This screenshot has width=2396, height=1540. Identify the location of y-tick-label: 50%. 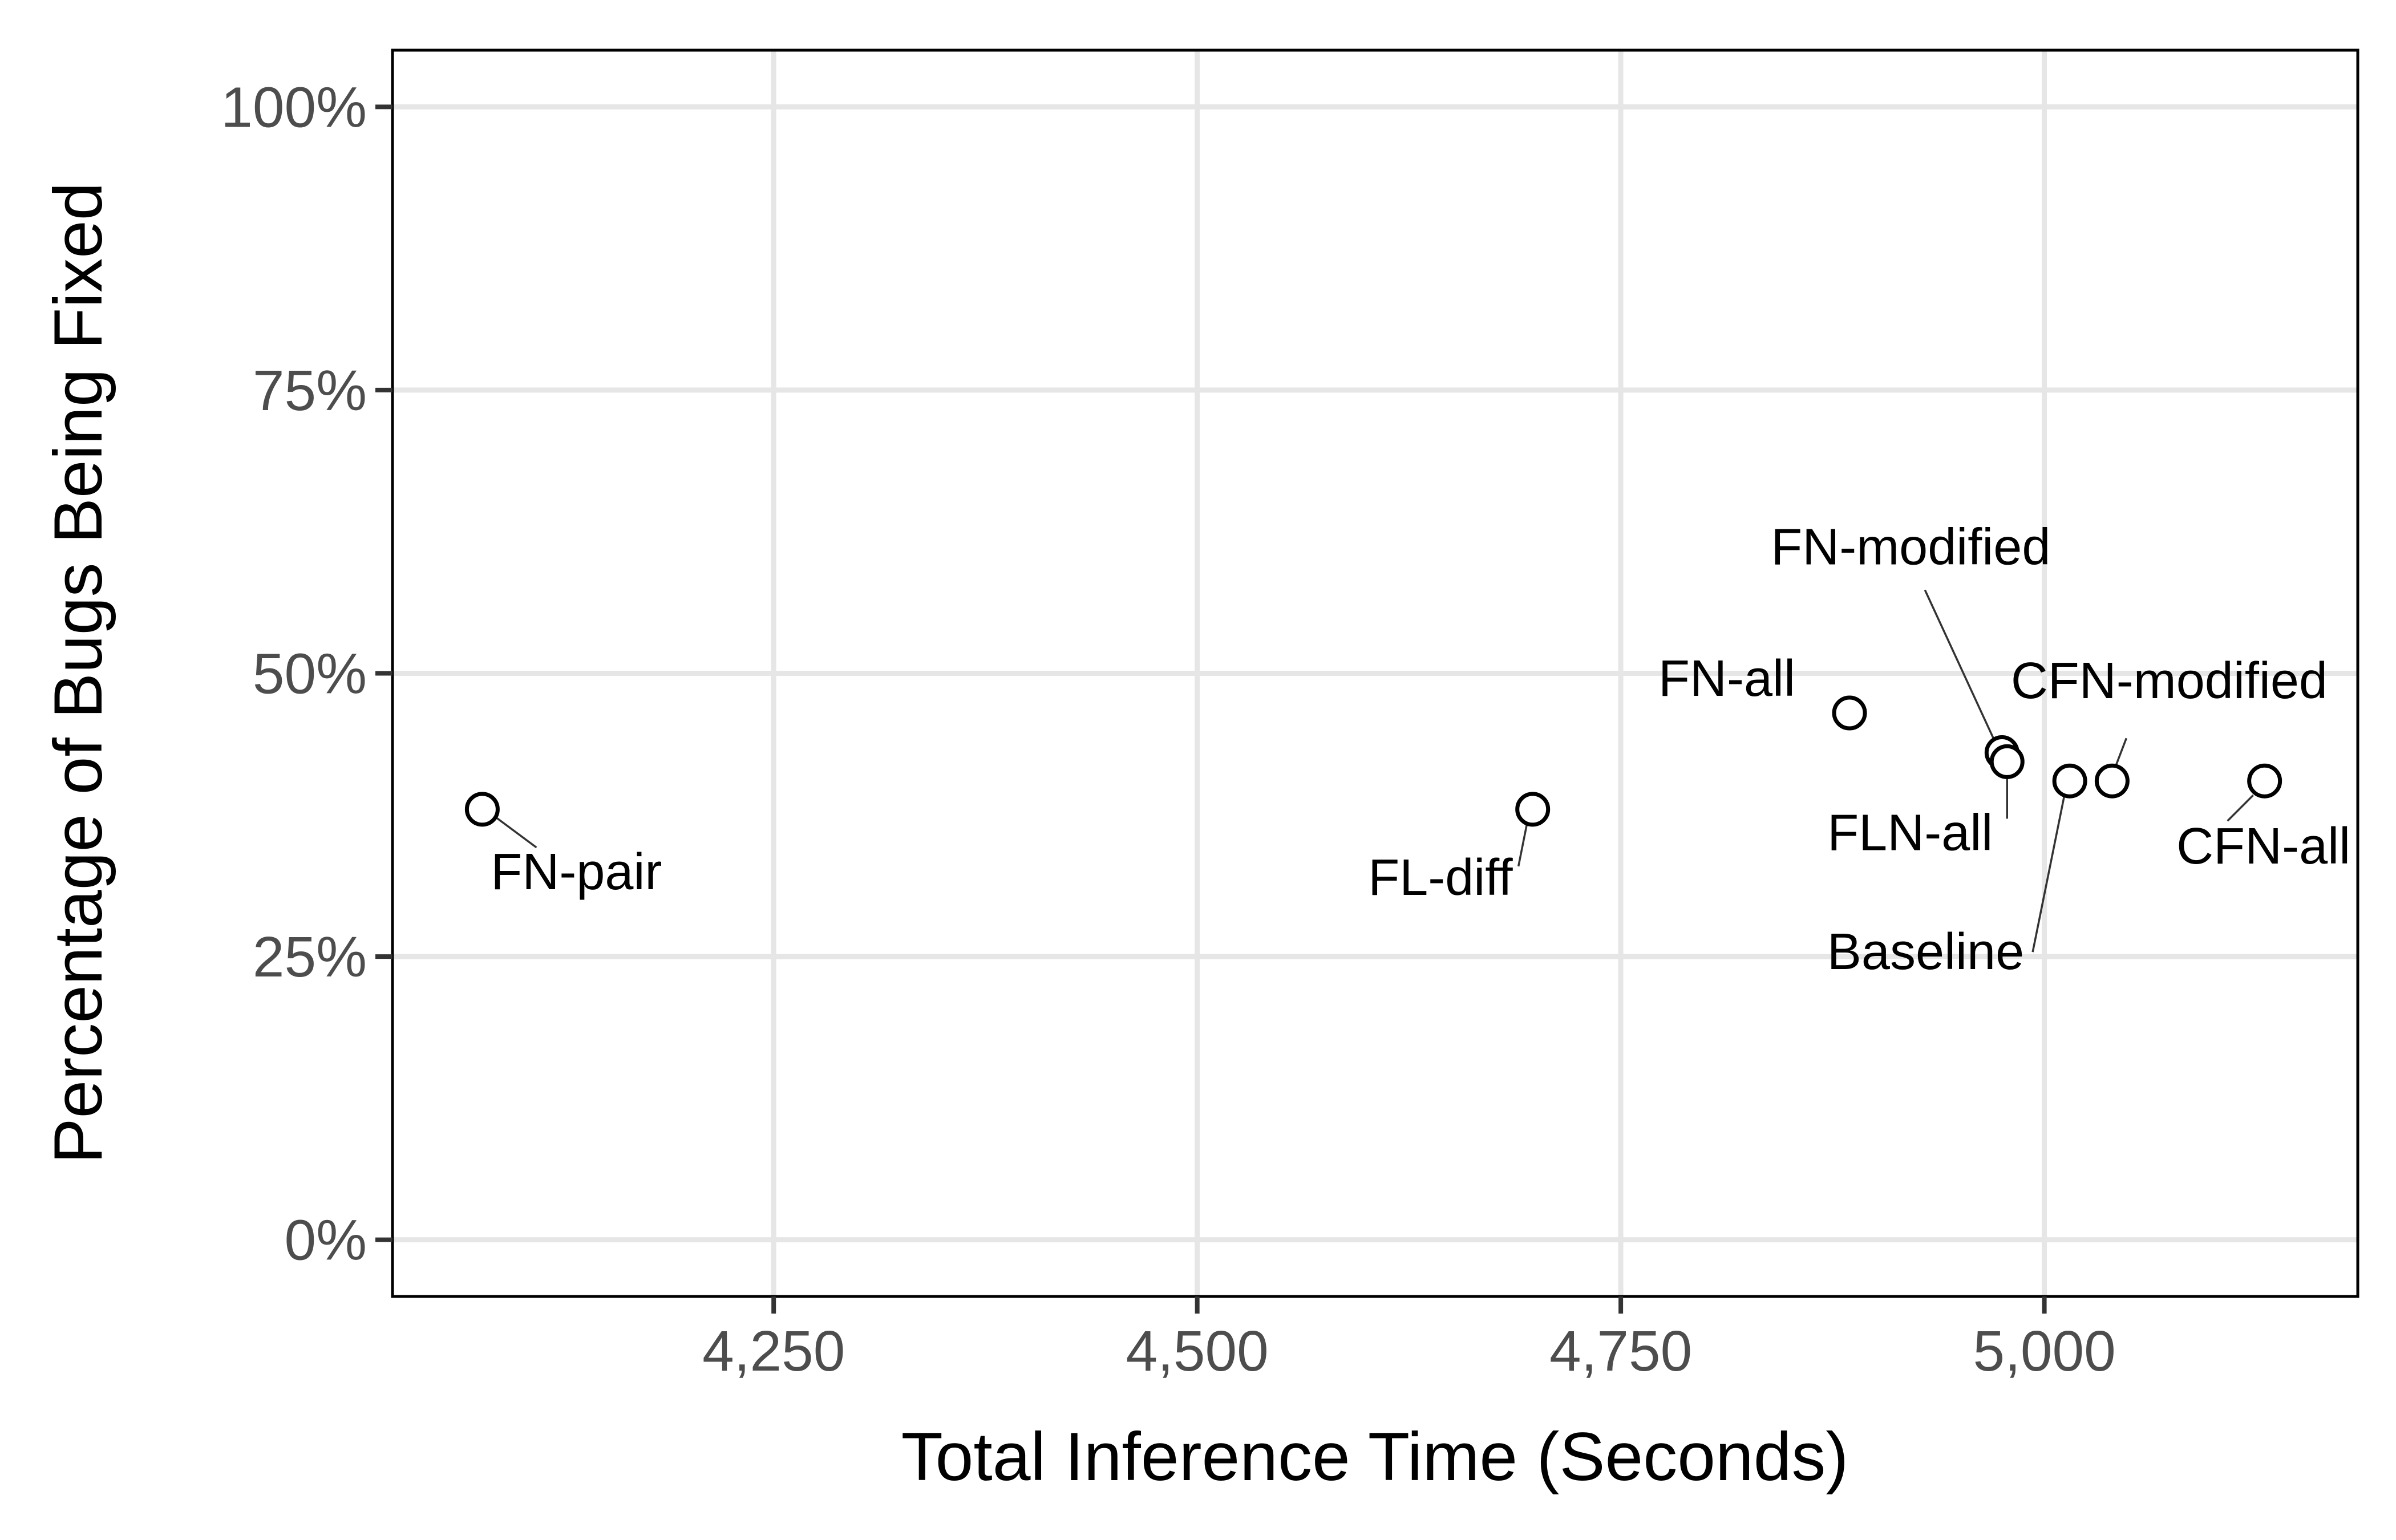
(310, 674).